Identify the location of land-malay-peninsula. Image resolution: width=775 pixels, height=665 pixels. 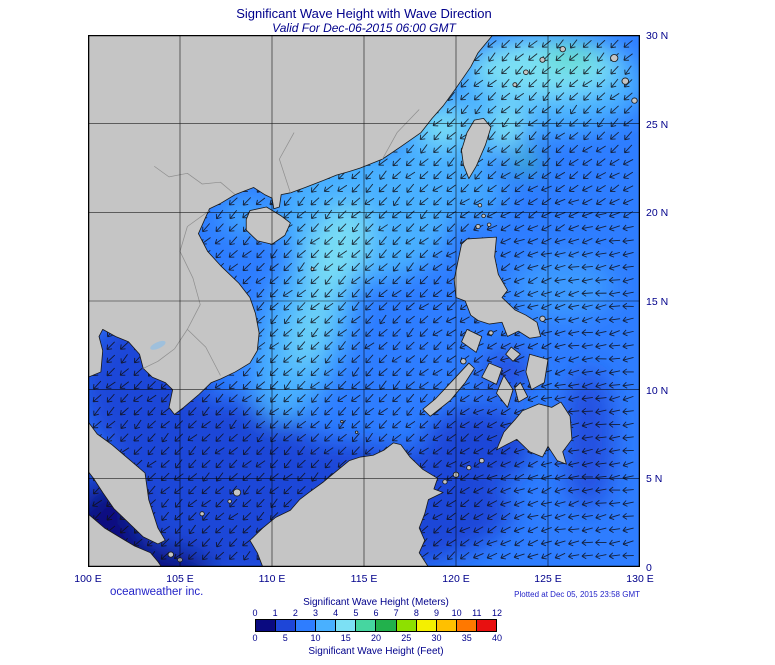
(127, 483).